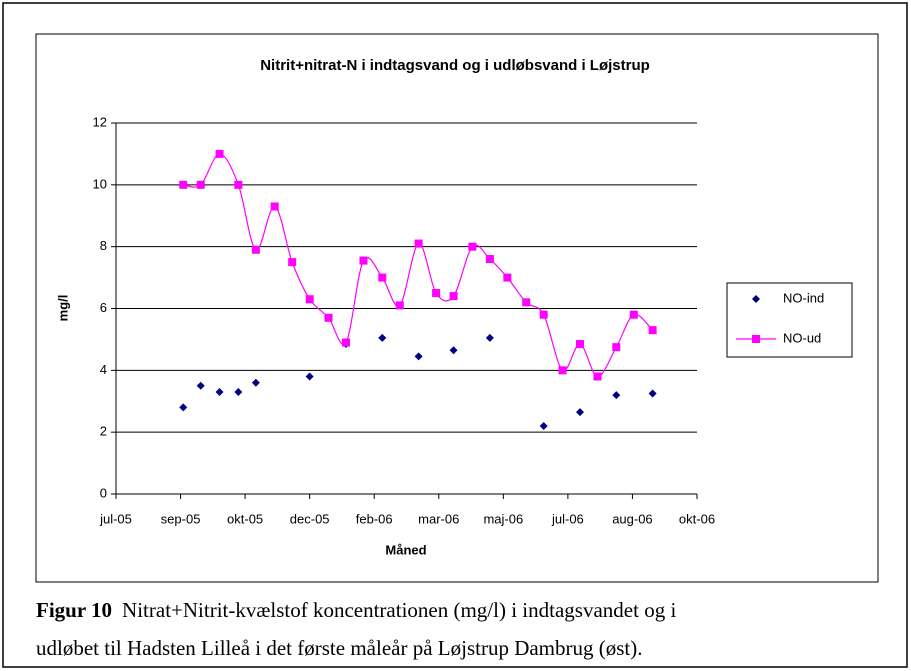  I want to click on y-tick-label: 2, so click(103, 431).